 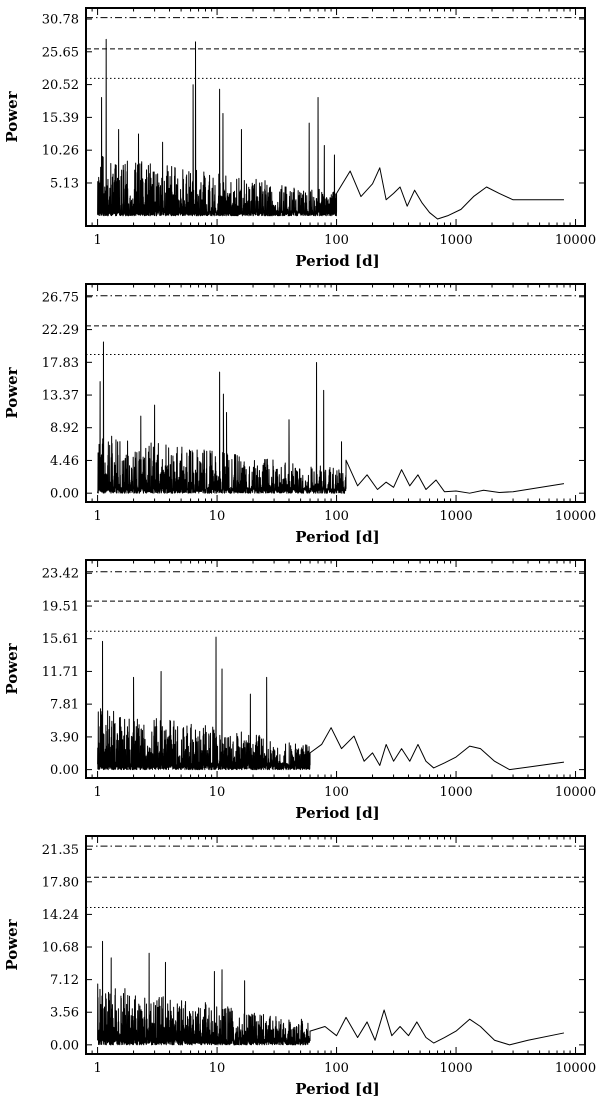 I want to click on y-tick-label: 3.90, so click(x=64, y=737).